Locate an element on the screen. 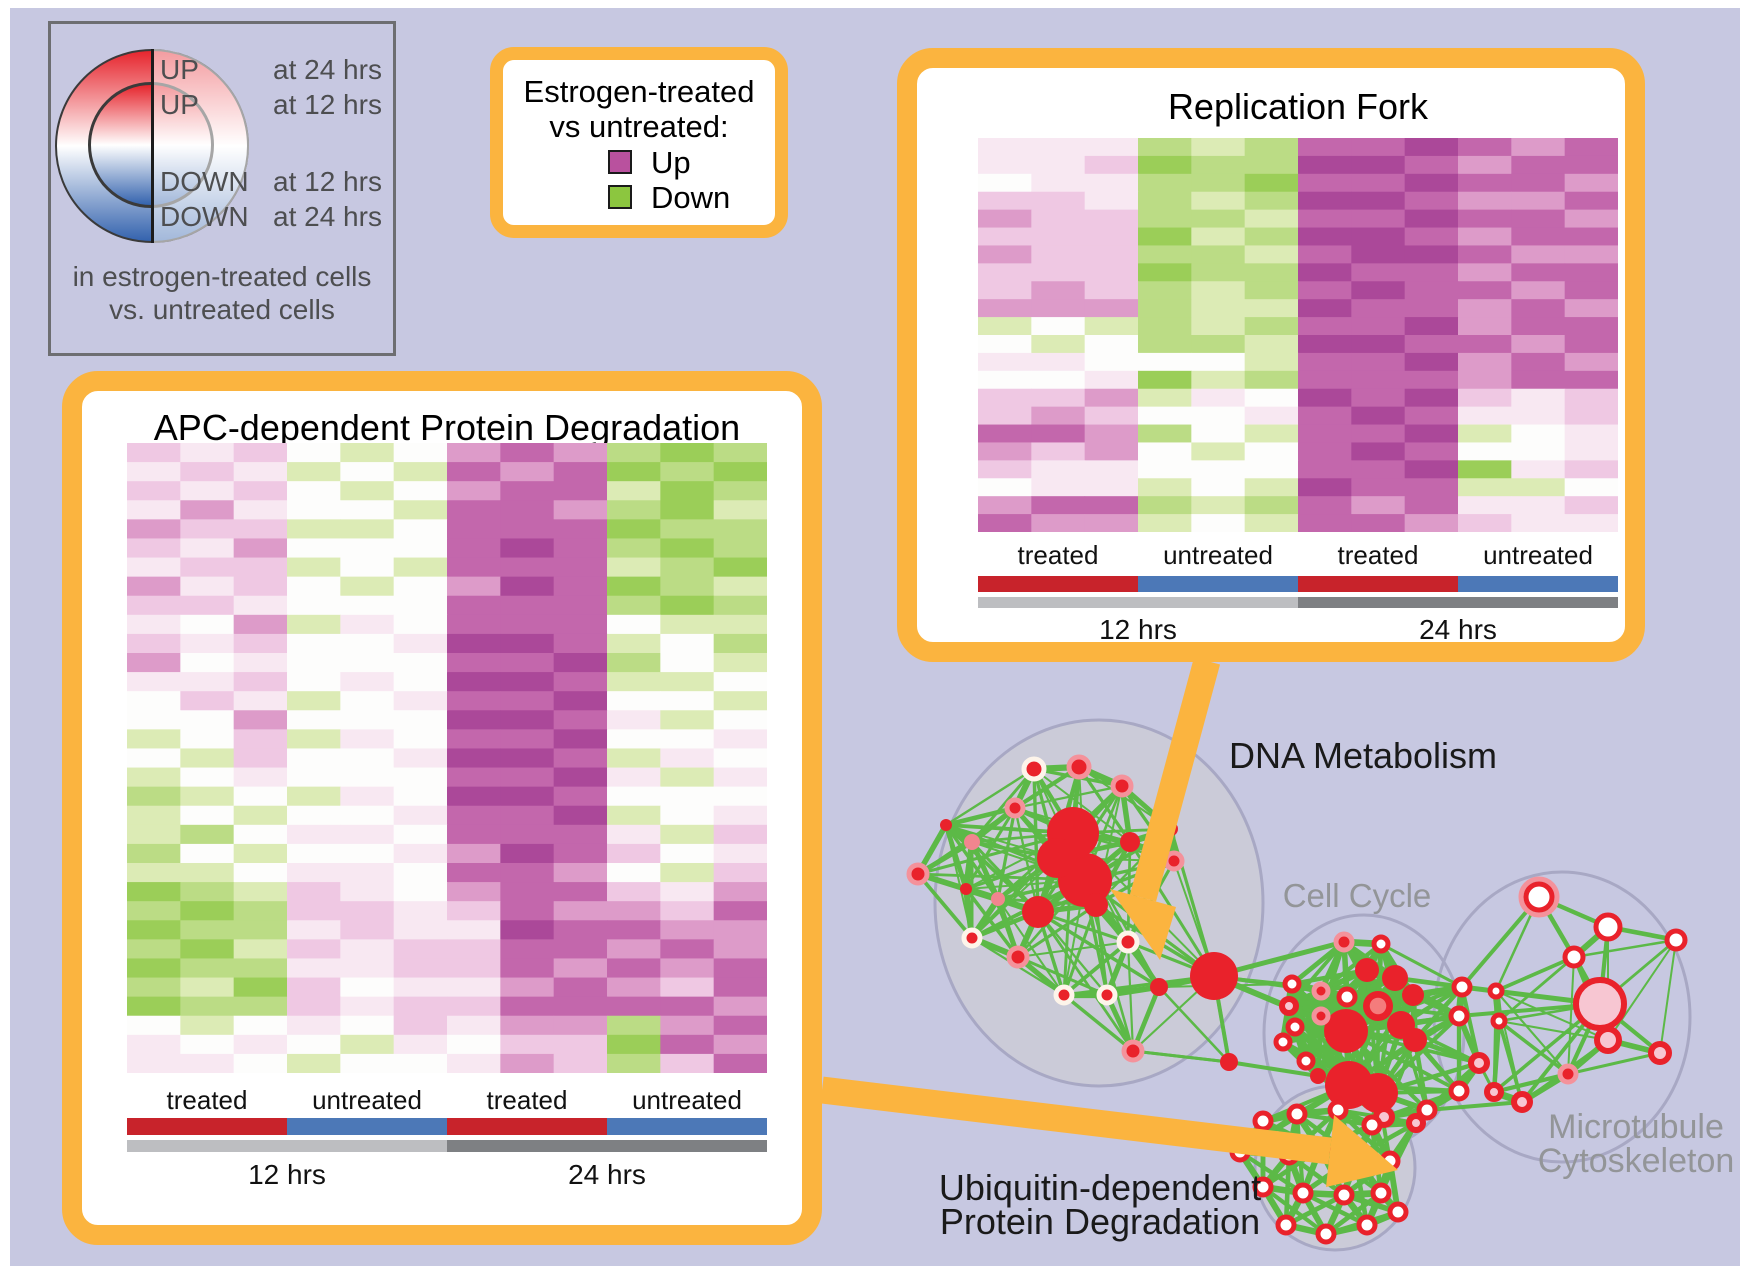 This screenshot has height=1279, width=1750. time-label: at 12 hrs is located at coordinates (327, 104).